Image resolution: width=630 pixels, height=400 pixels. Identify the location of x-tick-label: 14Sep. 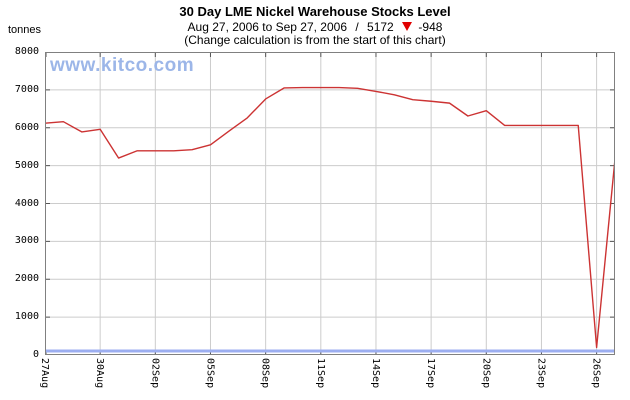
(375, 373).